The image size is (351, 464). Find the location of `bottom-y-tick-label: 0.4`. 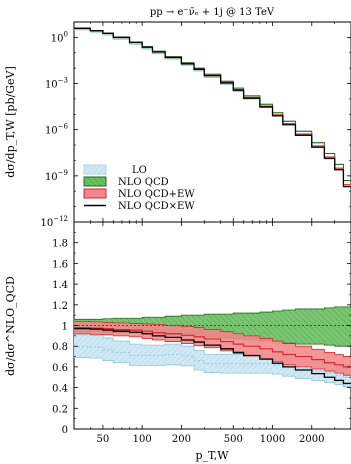

bottom-y-tick-label: 0.4 is located at coordinates (60, 389).